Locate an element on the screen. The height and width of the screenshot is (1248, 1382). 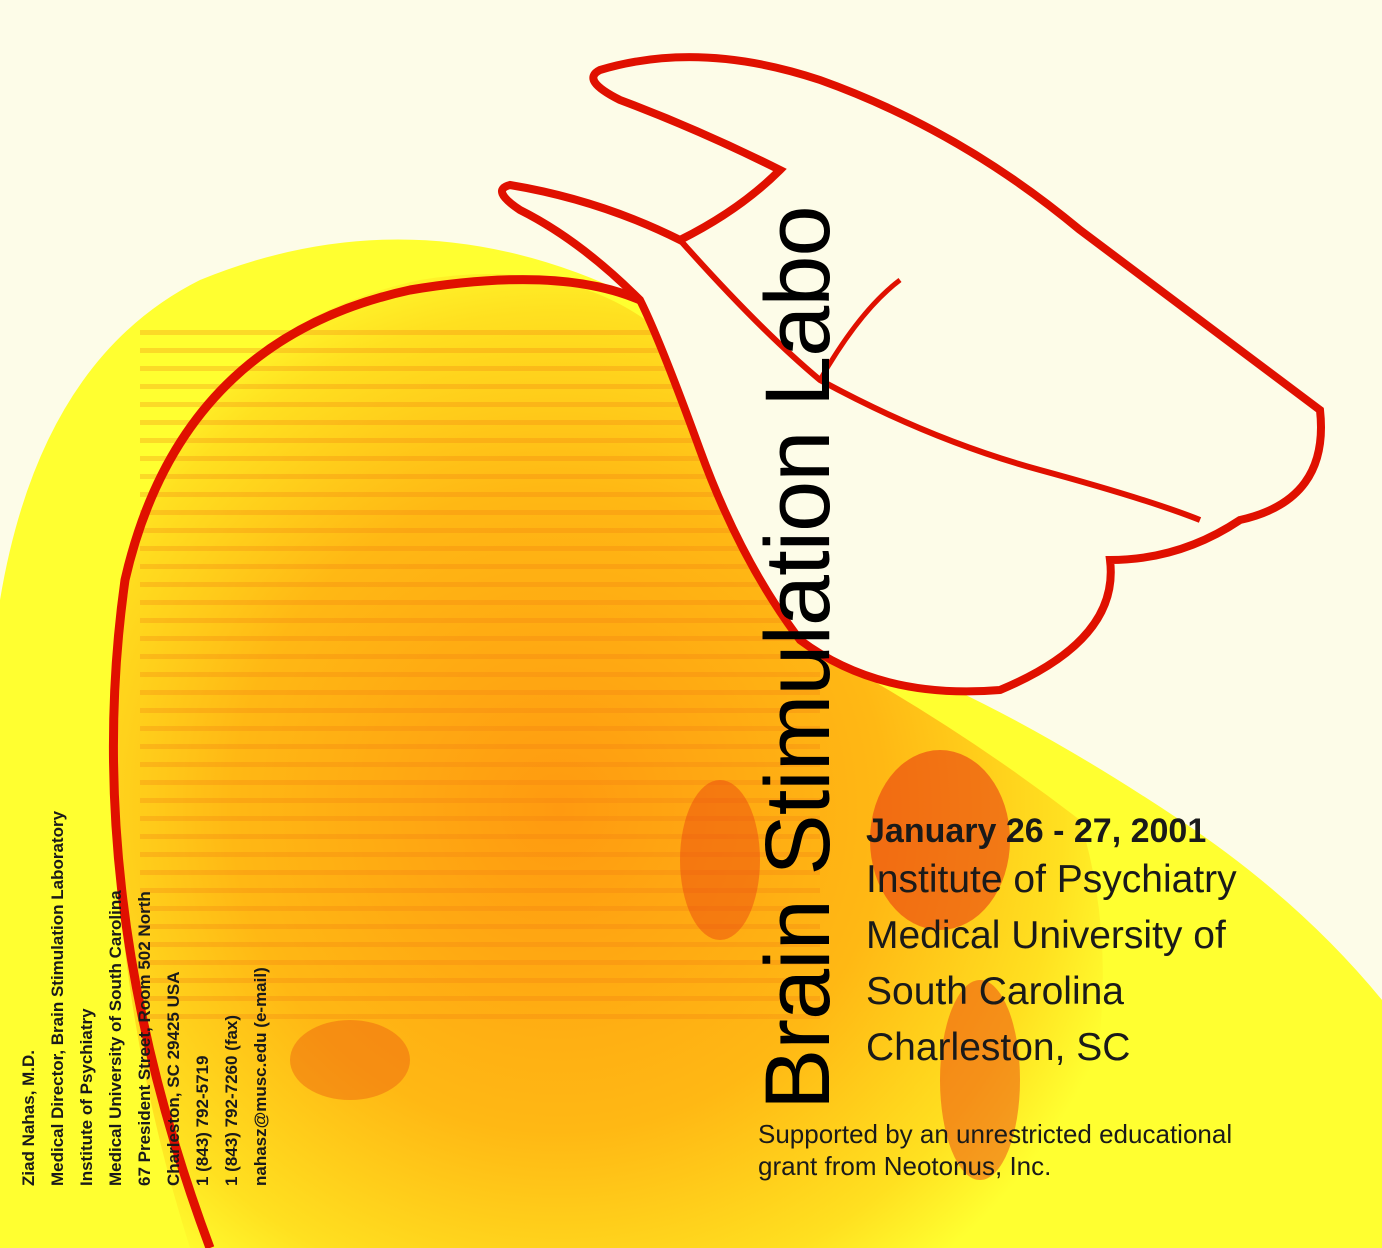
contact-name: Ziad Nahas, M.D. is located at coordinates (28, 1117).